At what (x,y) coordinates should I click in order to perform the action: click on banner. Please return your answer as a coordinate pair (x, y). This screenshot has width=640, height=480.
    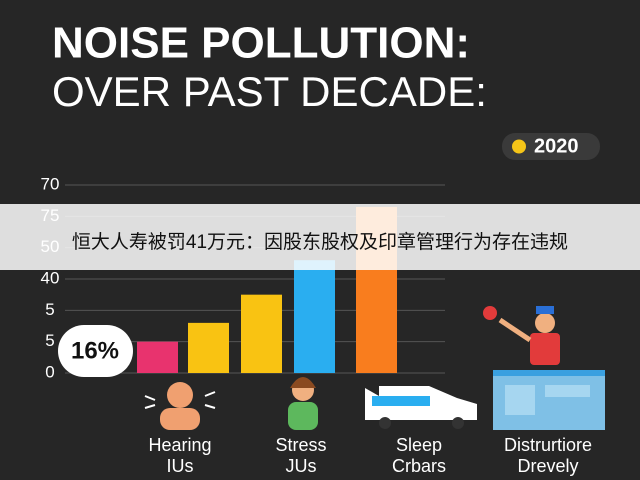
    Looking at the image, I should click on (320, 237).